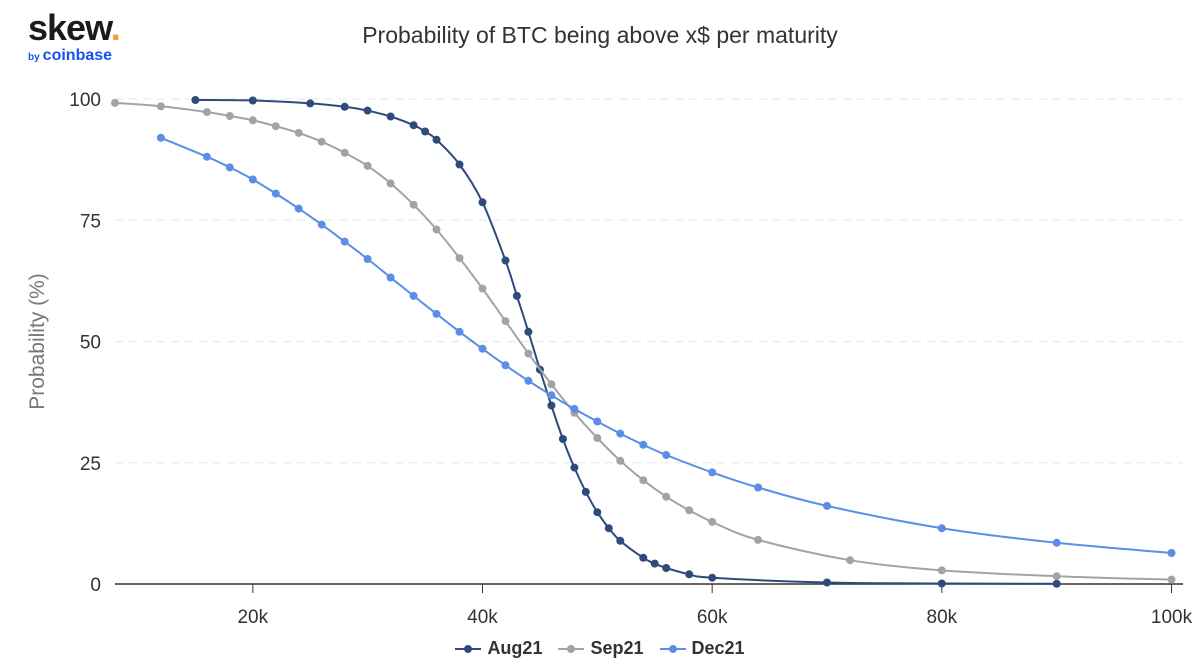 The height and width of the screenshot is (670, 1200). Describe the element at coordinates (77, 55) in the screenshot. I see `brand-parent: coinbase` at that location.